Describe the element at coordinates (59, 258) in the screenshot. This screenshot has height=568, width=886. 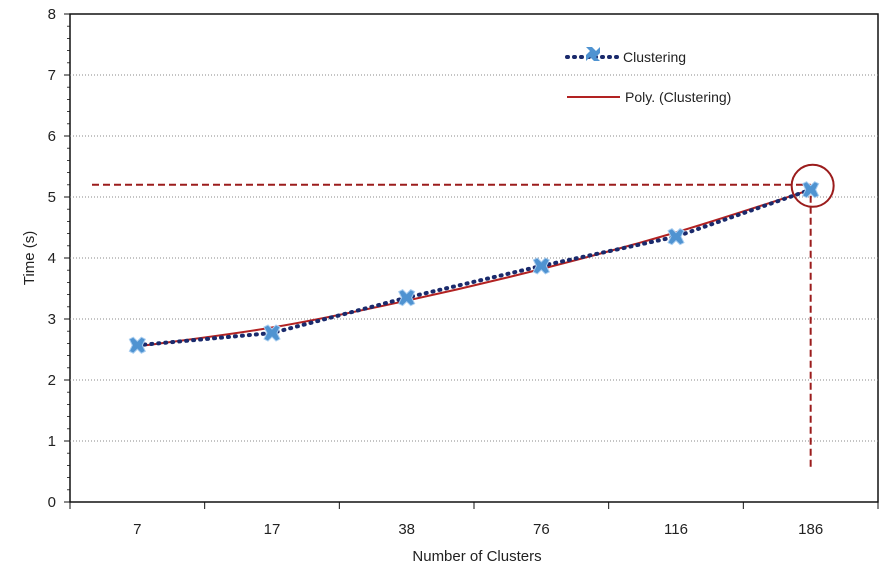
I see `y-axis-ticks: 0 1 2 3 4 5 6 7 8` at that location.